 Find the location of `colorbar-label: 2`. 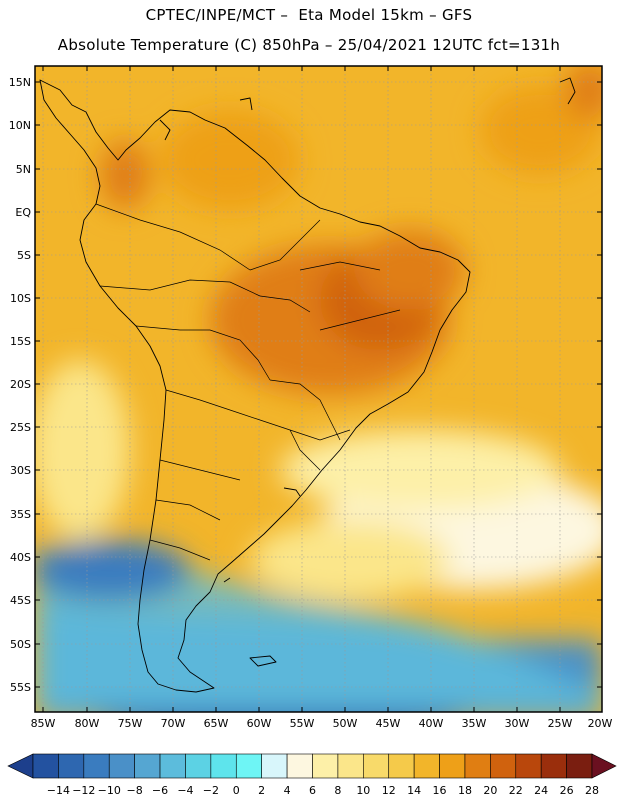

colorbar-label: 2 is located at coordinates (261, 790).